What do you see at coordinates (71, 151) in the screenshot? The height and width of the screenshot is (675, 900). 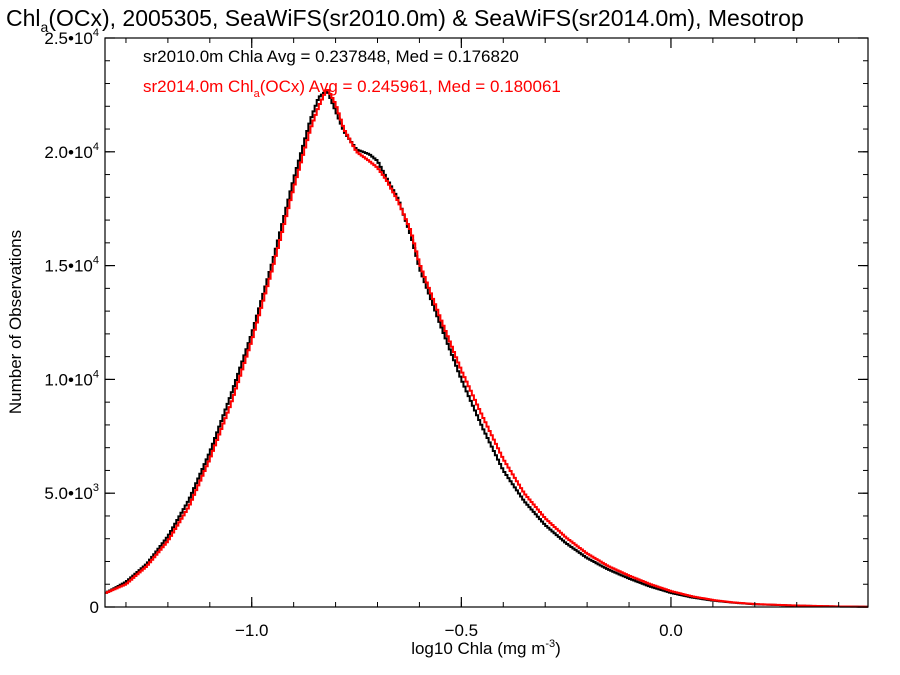 I see `y-tick-label: 2.0•104` at bounding box center [71, 151].